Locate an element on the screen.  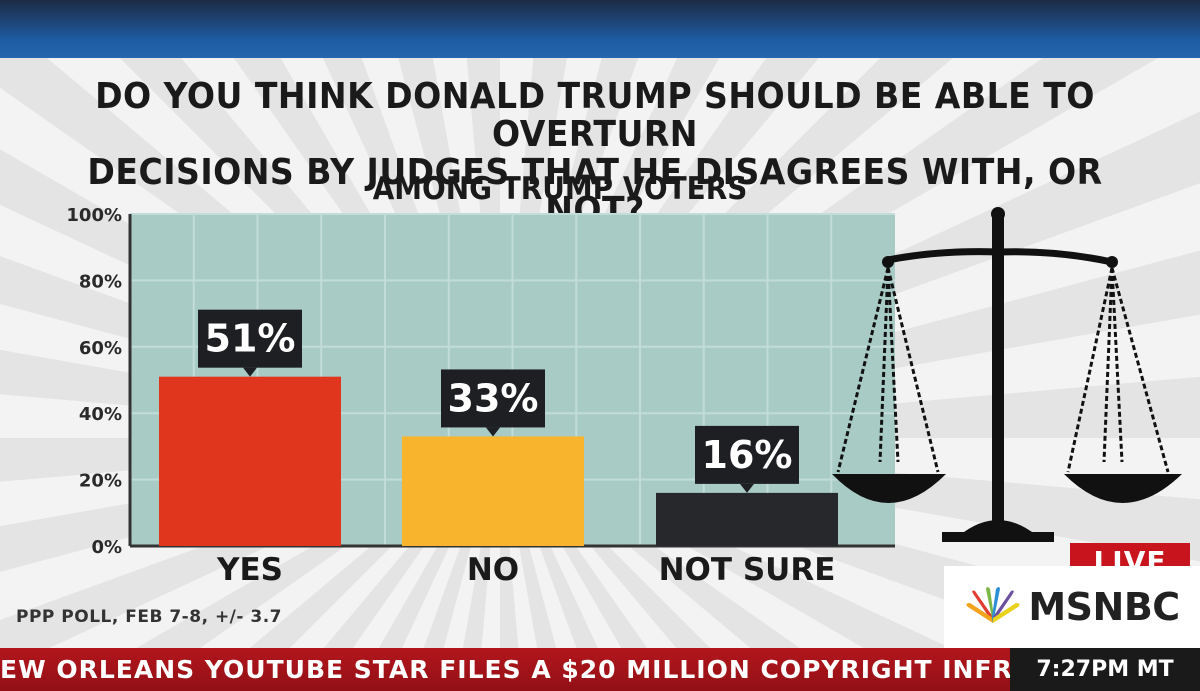
value-label: 16% is located at coordinates (747, 455).